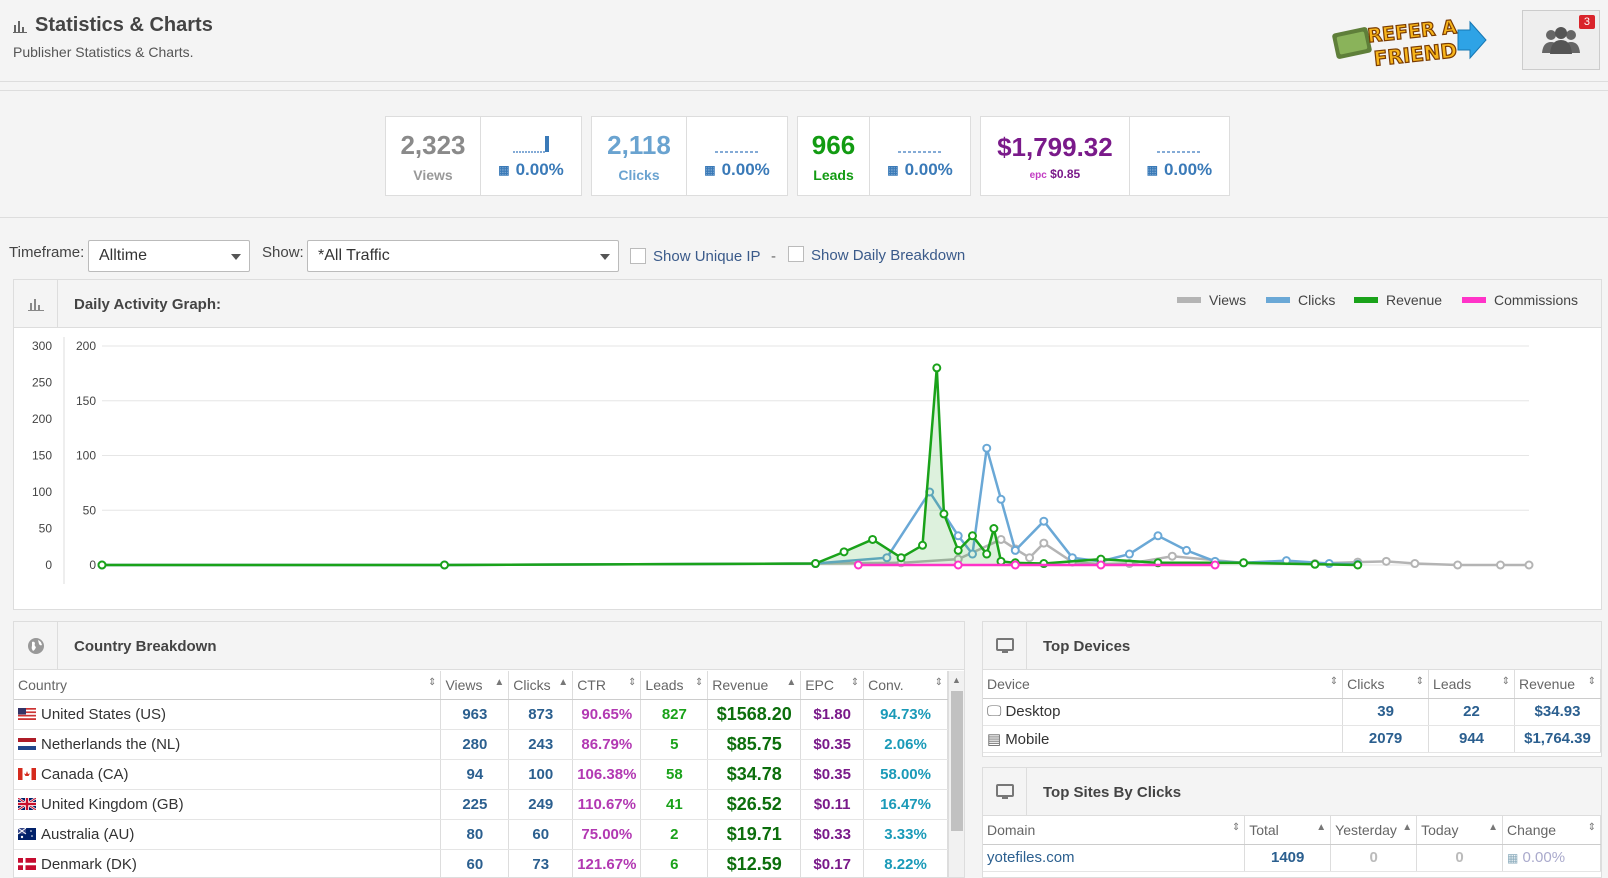 Image resolution: width=1608 pixels, height=878 pixels. I want to click on clicks-cell: 249, so click(541, 804).